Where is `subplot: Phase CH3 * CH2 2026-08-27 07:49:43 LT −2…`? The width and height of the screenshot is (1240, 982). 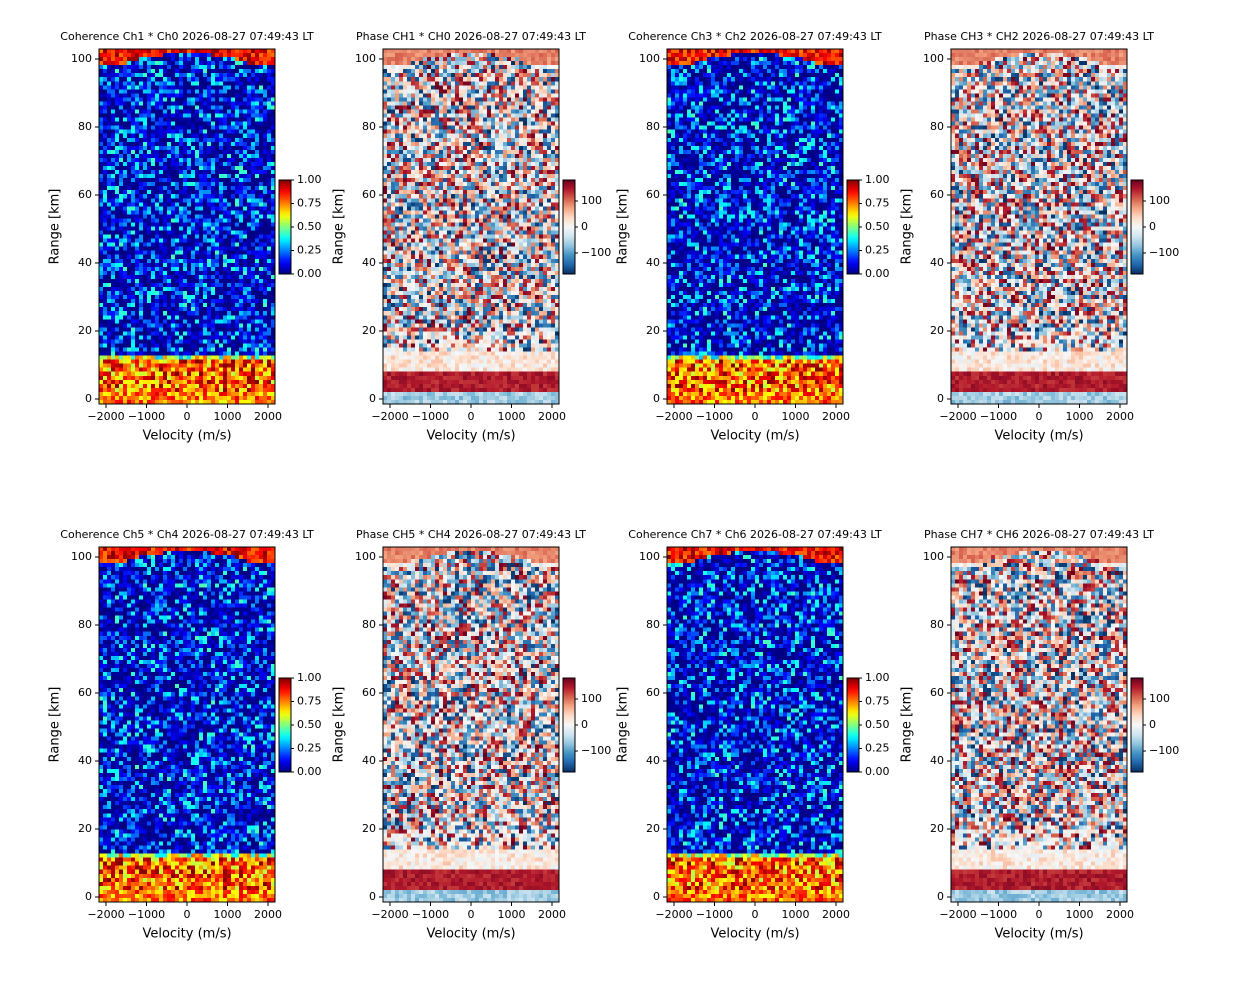 subplot: Phase CH3 * CH2 2026-08-27 07:49:43 LT −2… is located at coordinates (1040, 237).